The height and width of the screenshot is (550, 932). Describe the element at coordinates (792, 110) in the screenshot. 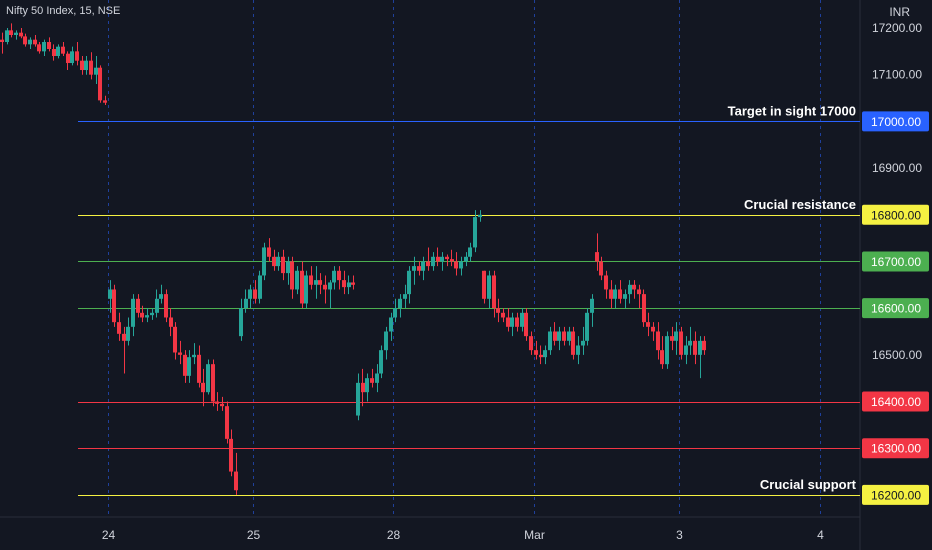

I see `level-annotation: Target in sight 17000` at that location.